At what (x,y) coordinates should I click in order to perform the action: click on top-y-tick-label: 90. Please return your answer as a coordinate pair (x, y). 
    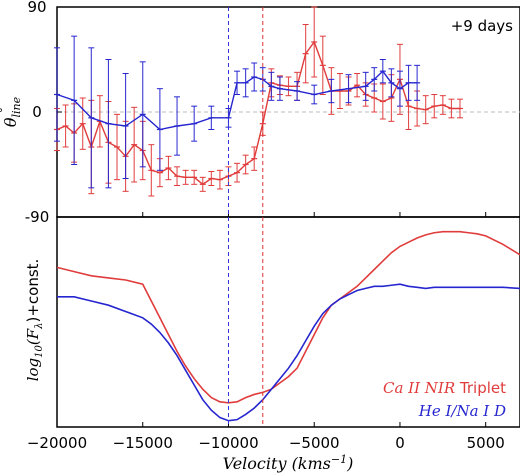
    Looking at the image, I should click on (36, 8).